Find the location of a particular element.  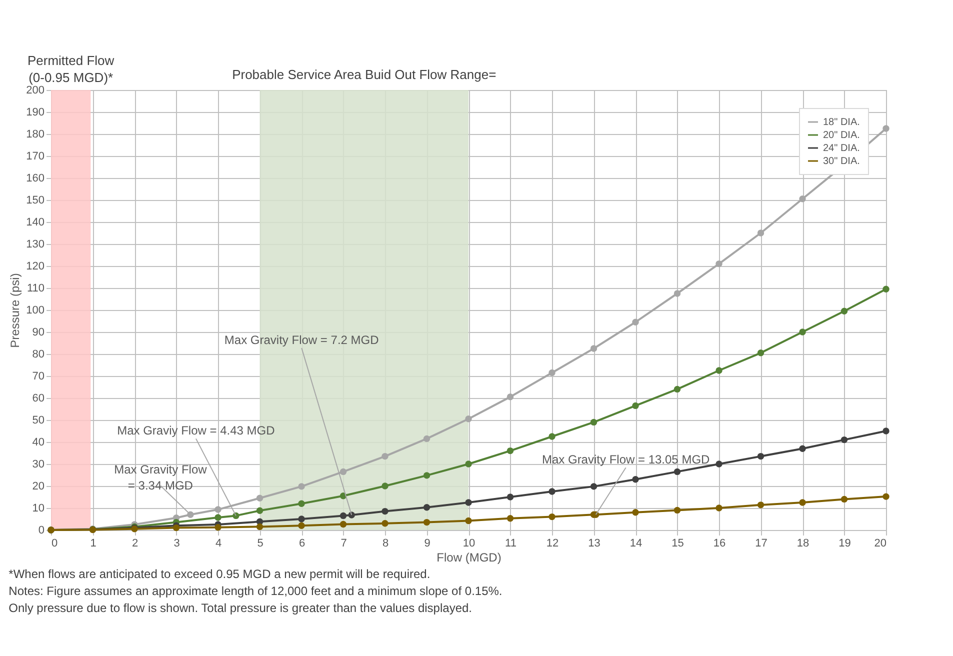

legend-label: 20" DIA. is located at coordinates (841, 135).